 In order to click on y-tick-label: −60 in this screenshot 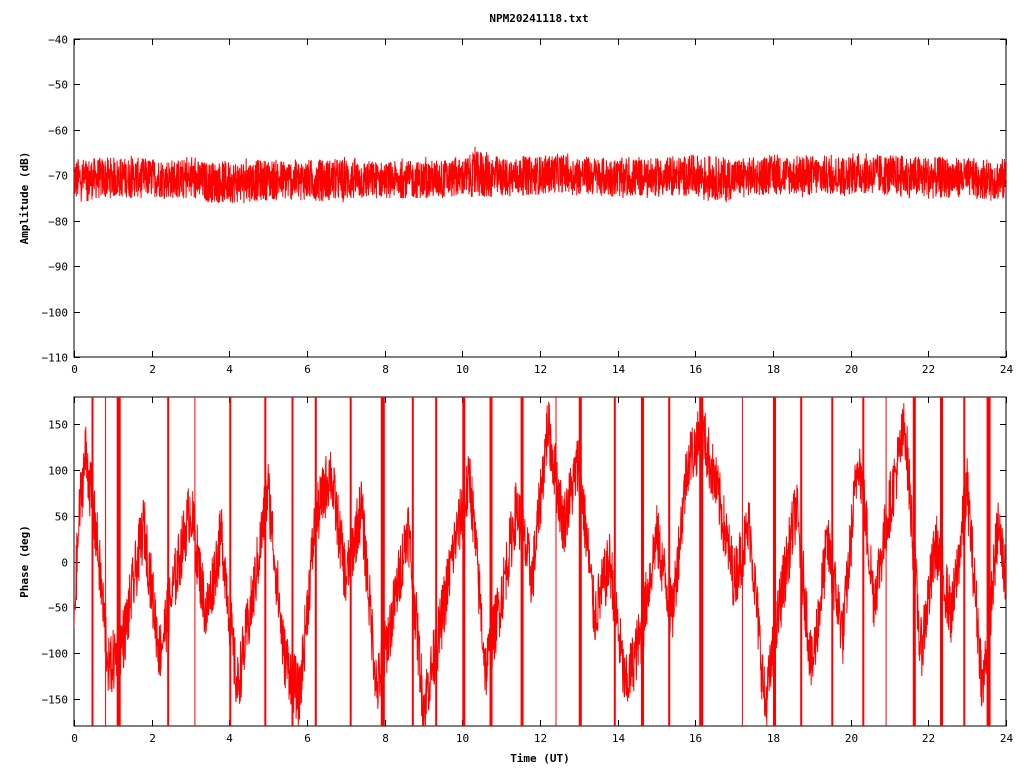, I will do `click(58, 131)`.